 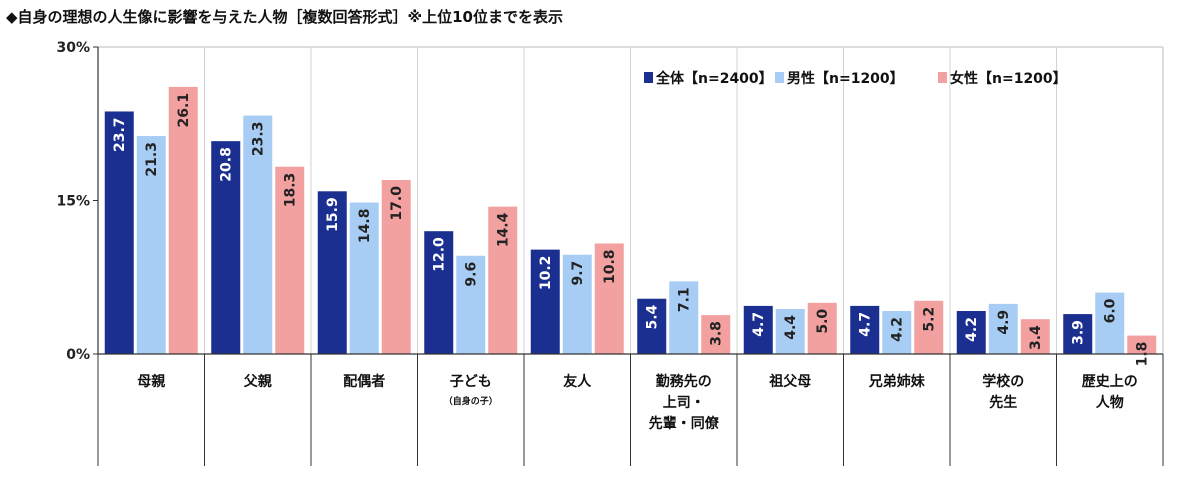 I want to click on x-tick-label: 父親, so click(x=257, y=381).